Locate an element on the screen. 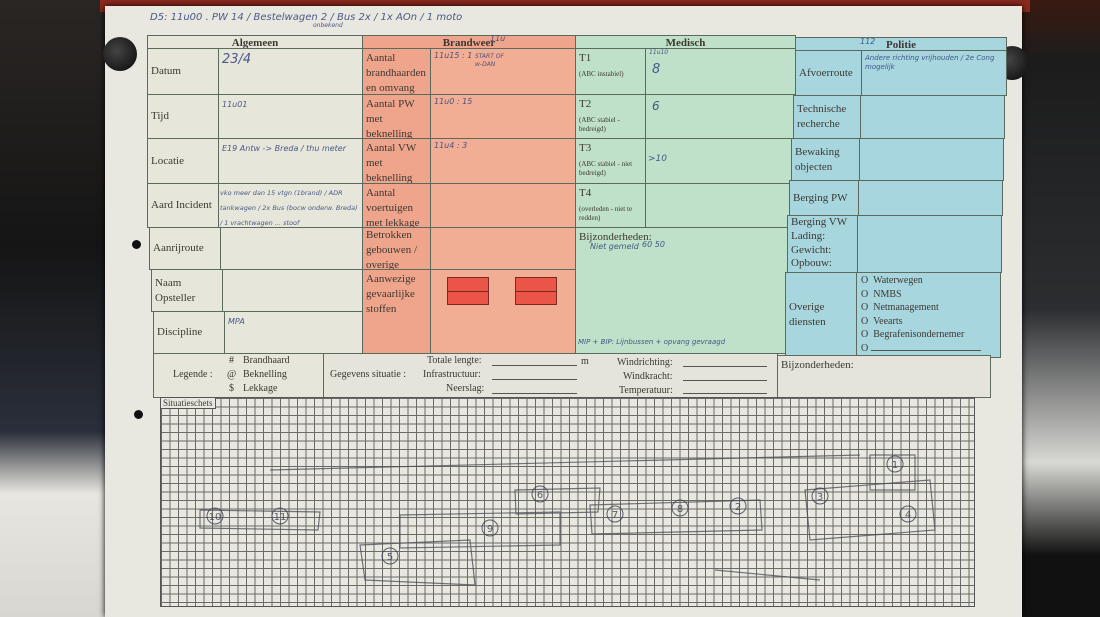 This screenshot has height=617, width=1100. field-berging-pw is located at coordinates (930, 198).